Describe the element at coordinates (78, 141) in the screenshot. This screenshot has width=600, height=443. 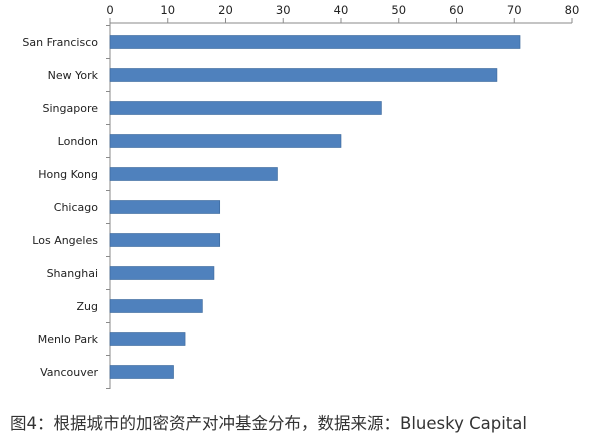
I see `category-label: London` at that location.